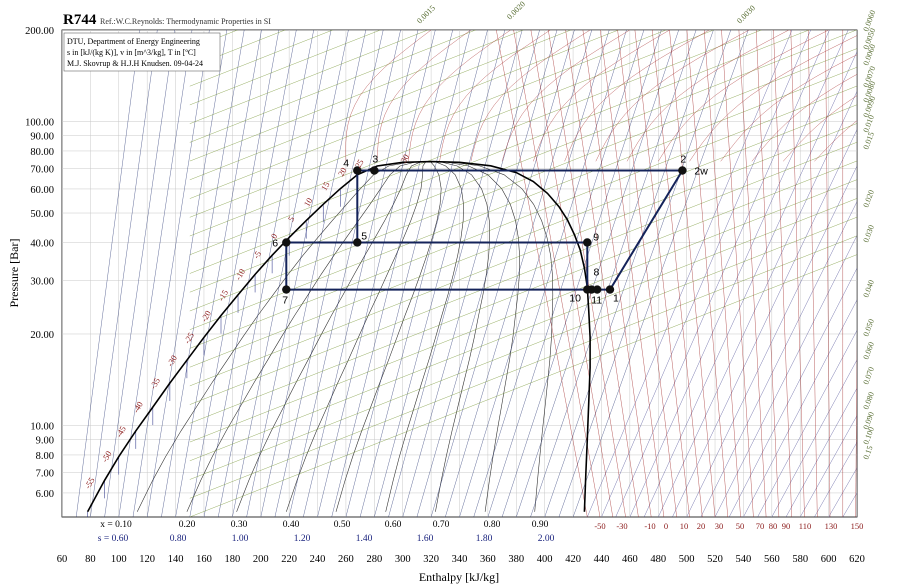 The height and width of the screenshot is (588, 900). I want to click on bottom-isotherm-label: 70, so click(760, 526).